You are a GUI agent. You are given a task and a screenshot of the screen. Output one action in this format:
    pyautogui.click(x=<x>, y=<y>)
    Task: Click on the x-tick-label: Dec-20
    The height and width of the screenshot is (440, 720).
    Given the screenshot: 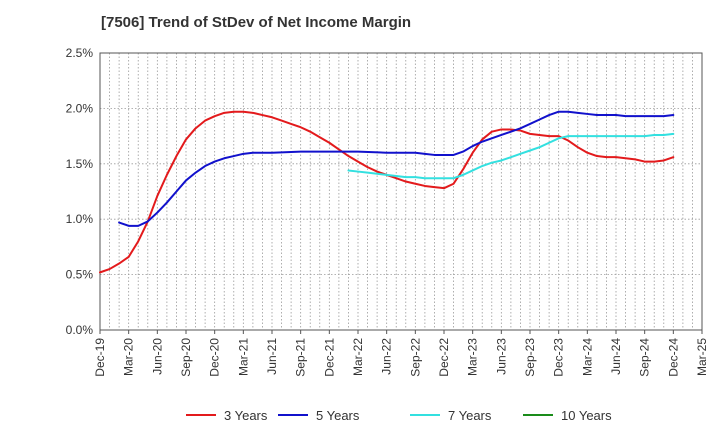 What is the action you would take?
    pyautogui.click(x=215, y=357)
    